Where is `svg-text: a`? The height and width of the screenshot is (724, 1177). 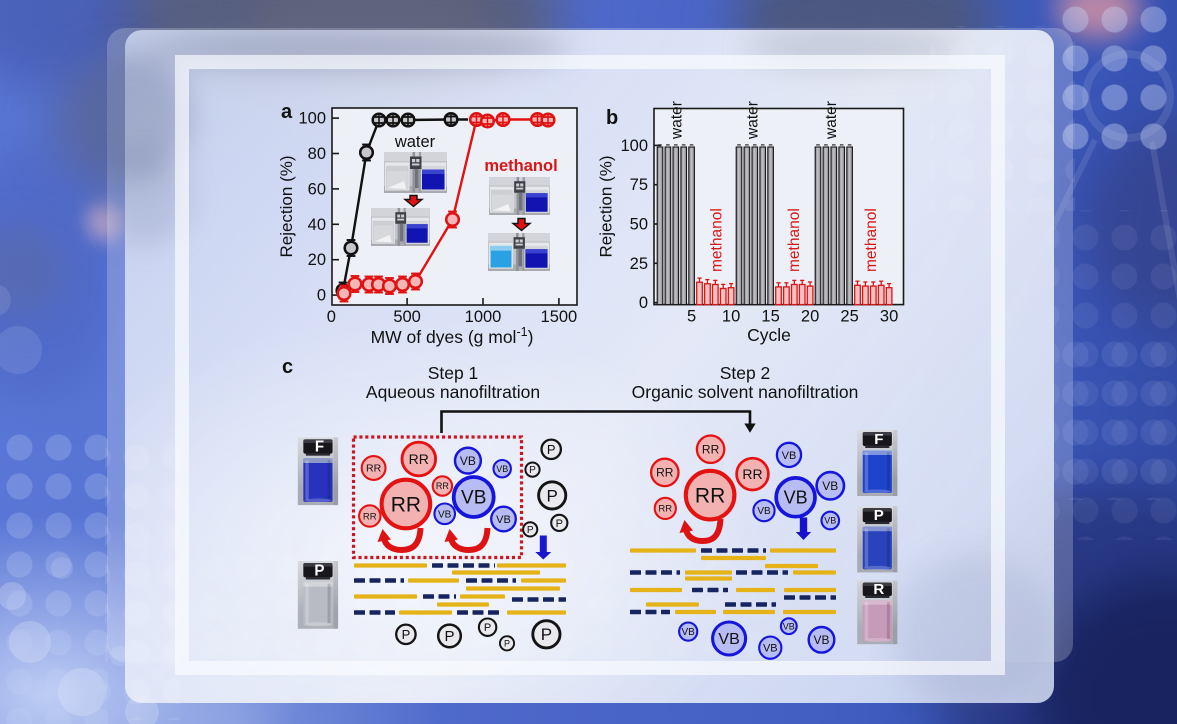
svg-text: a is located at coordinates (287, 112).